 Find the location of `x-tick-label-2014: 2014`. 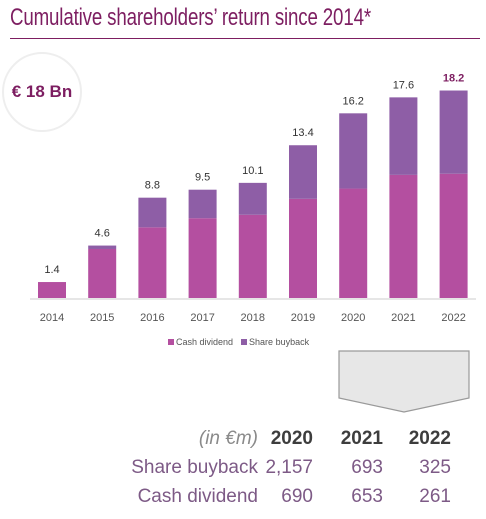

x-tick-label-2014: 2014 is located at coordinates (52, 318).